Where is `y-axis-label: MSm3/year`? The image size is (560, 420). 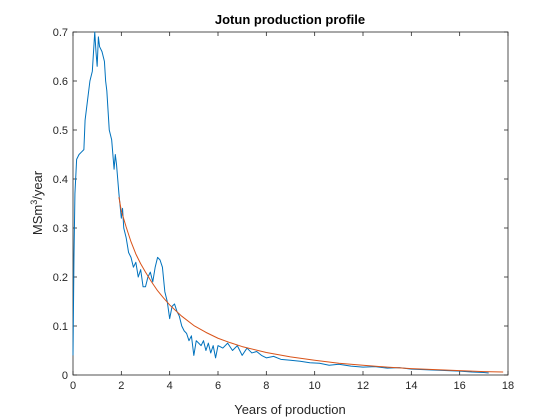 y-axis-label: MSm3/year is located at coordinates (37, 202).